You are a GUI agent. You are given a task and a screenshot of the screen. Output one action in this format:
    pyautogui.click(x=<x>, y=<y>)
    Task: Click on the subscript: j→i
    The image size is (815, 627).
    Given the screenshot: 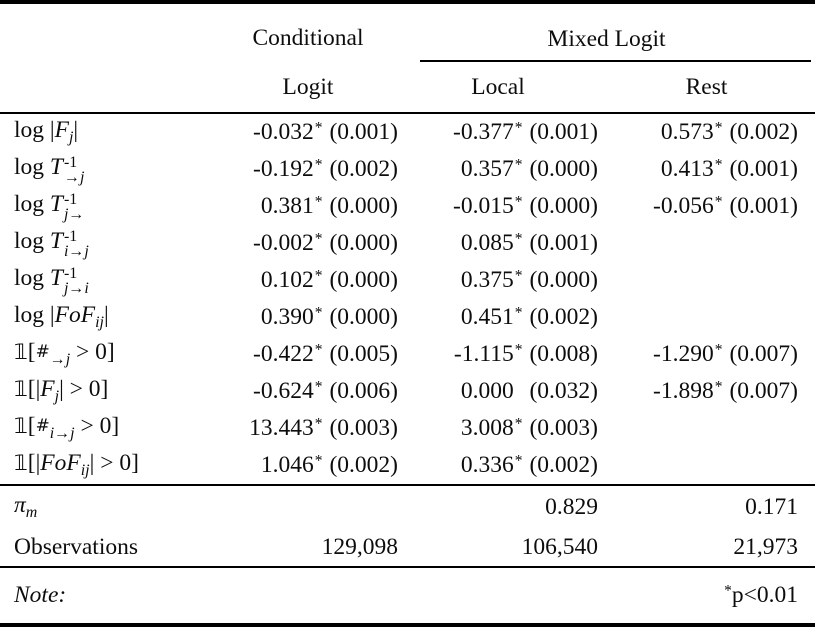 What is the action you would take?
    pyautogui.click(x=76, y=289)
    